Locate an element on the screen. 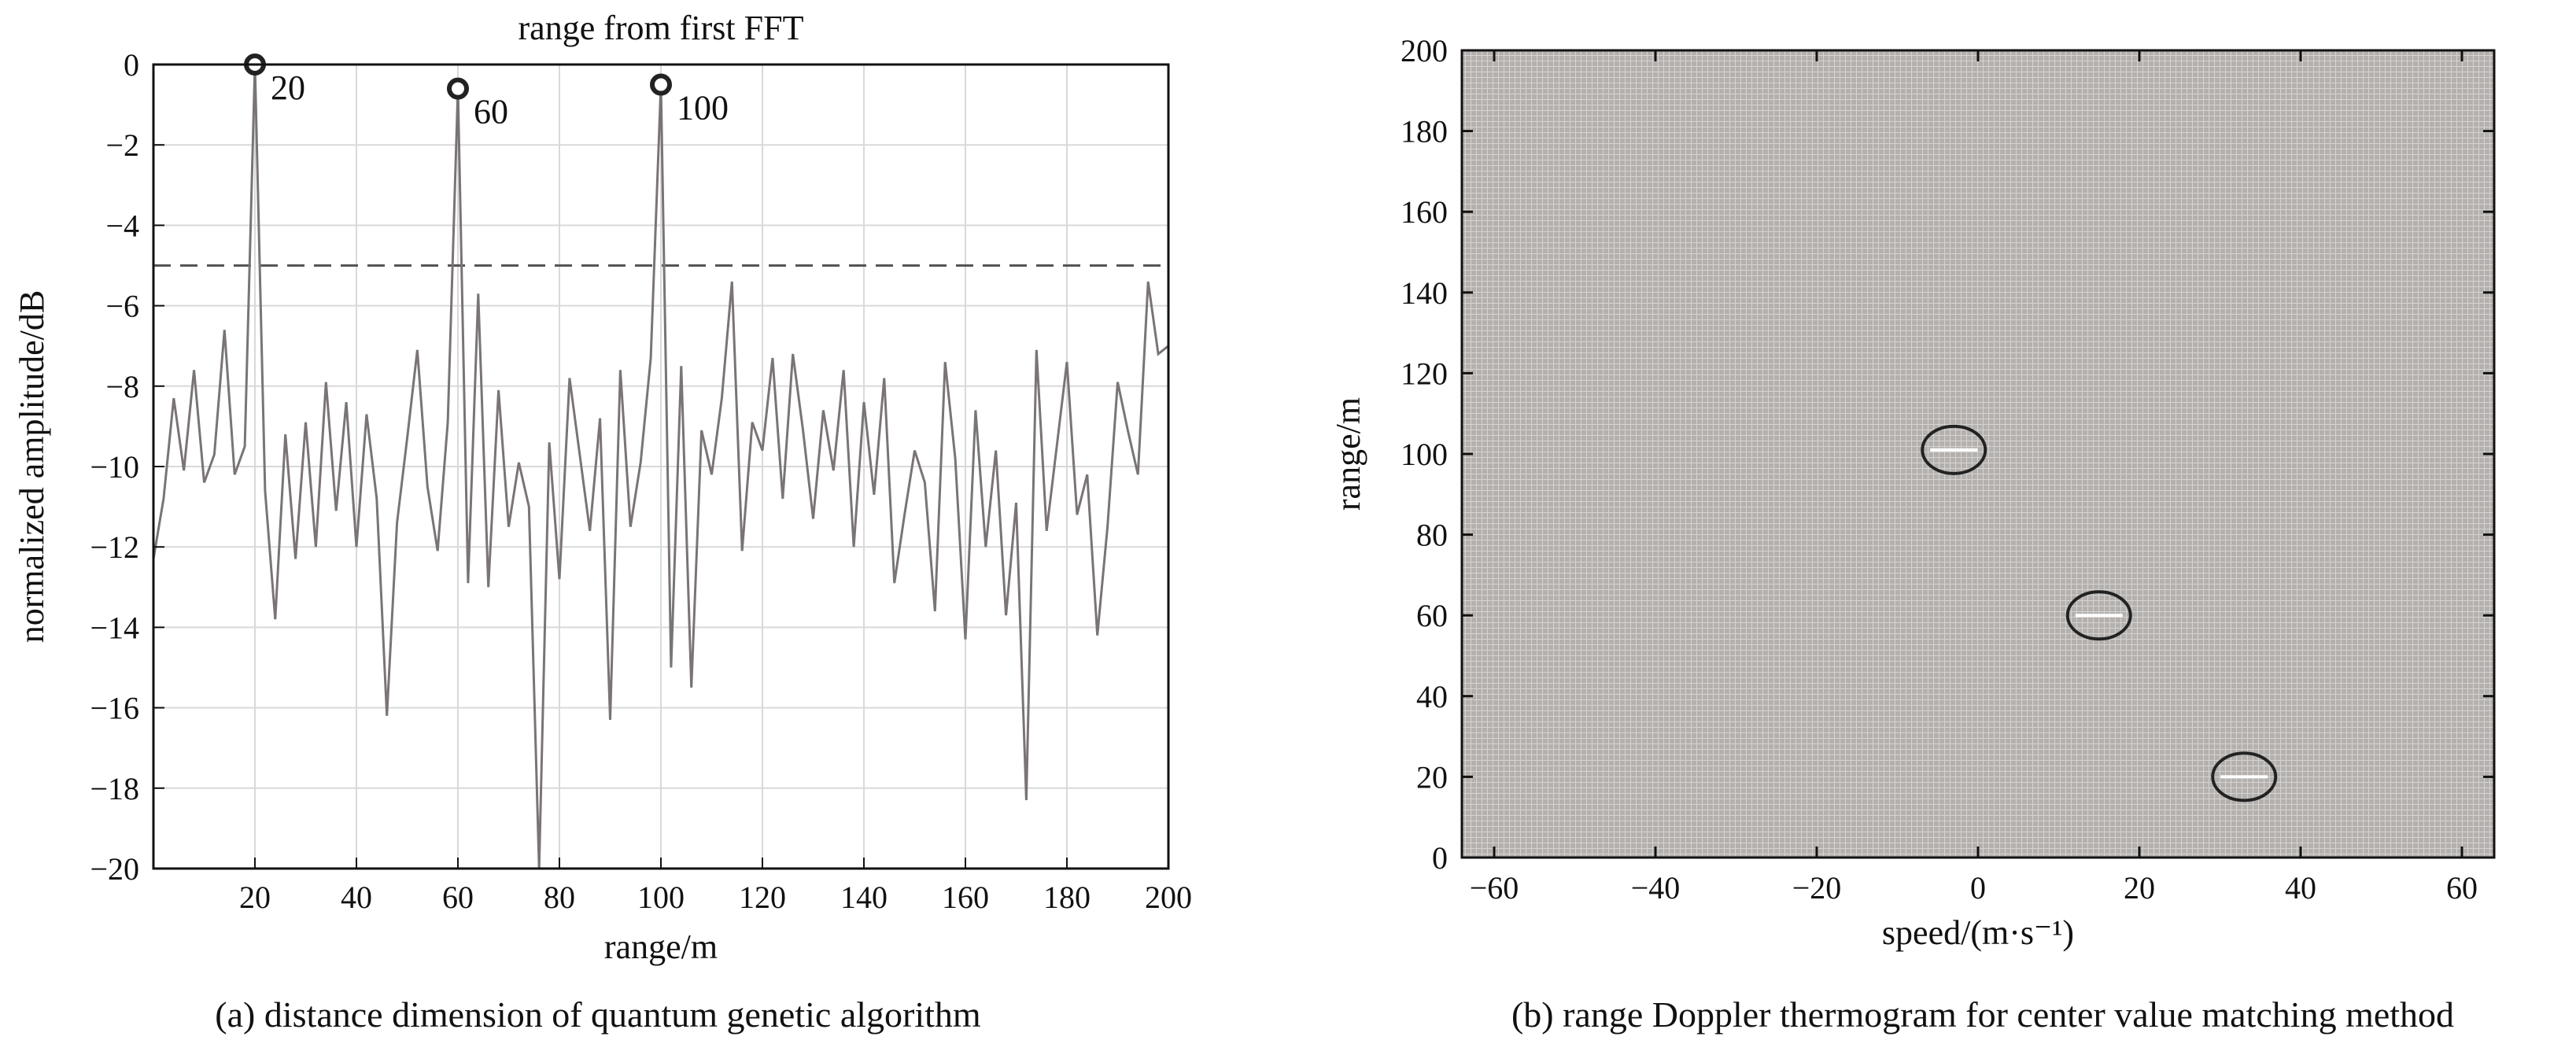  x-tick-label: −20 is located at coordinates (1817, 888).